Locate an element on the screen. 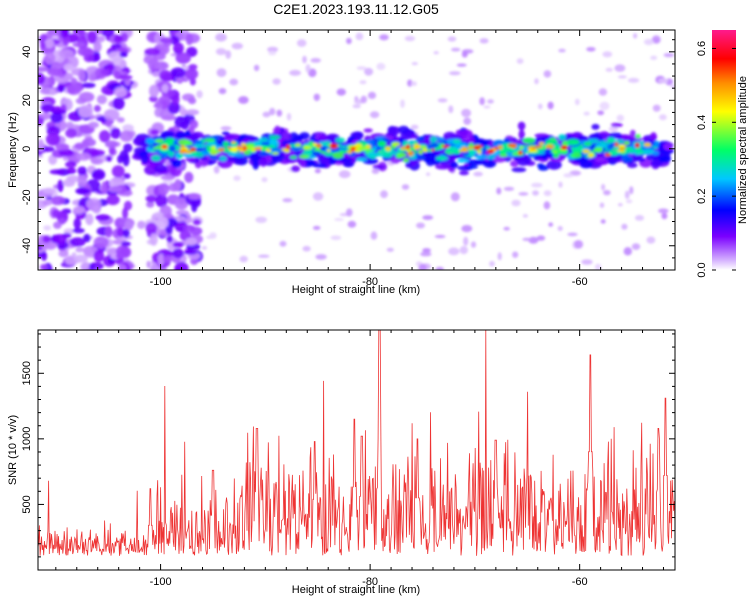 This screenshot has height=600, width=750. y-tick-label: -40 is located at coordinates (27, 246).